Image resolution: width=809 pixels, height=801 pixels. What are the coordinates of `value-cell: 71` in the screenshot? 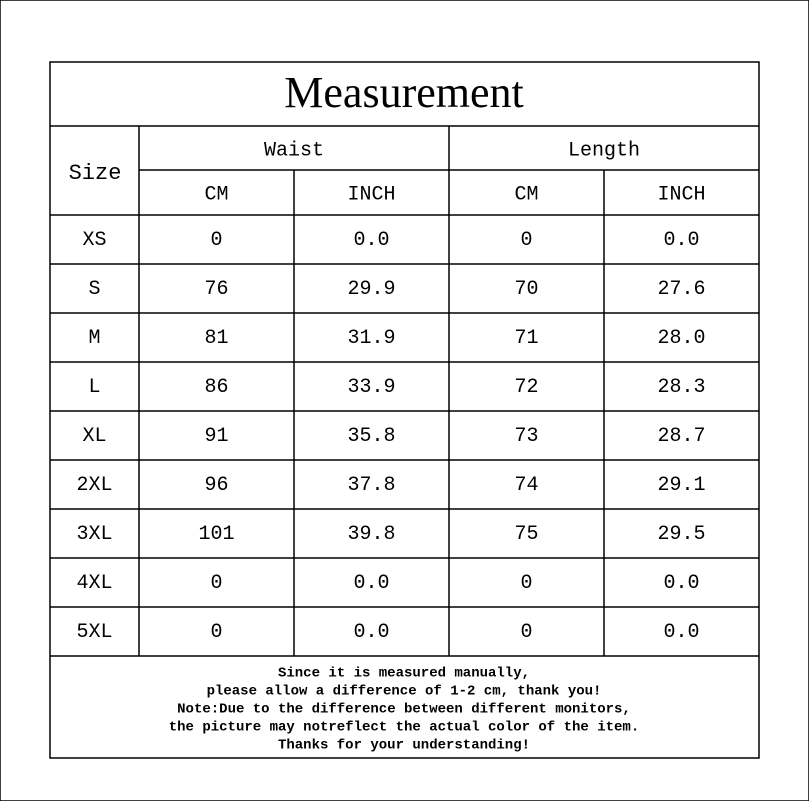 It's located at (526, 338).